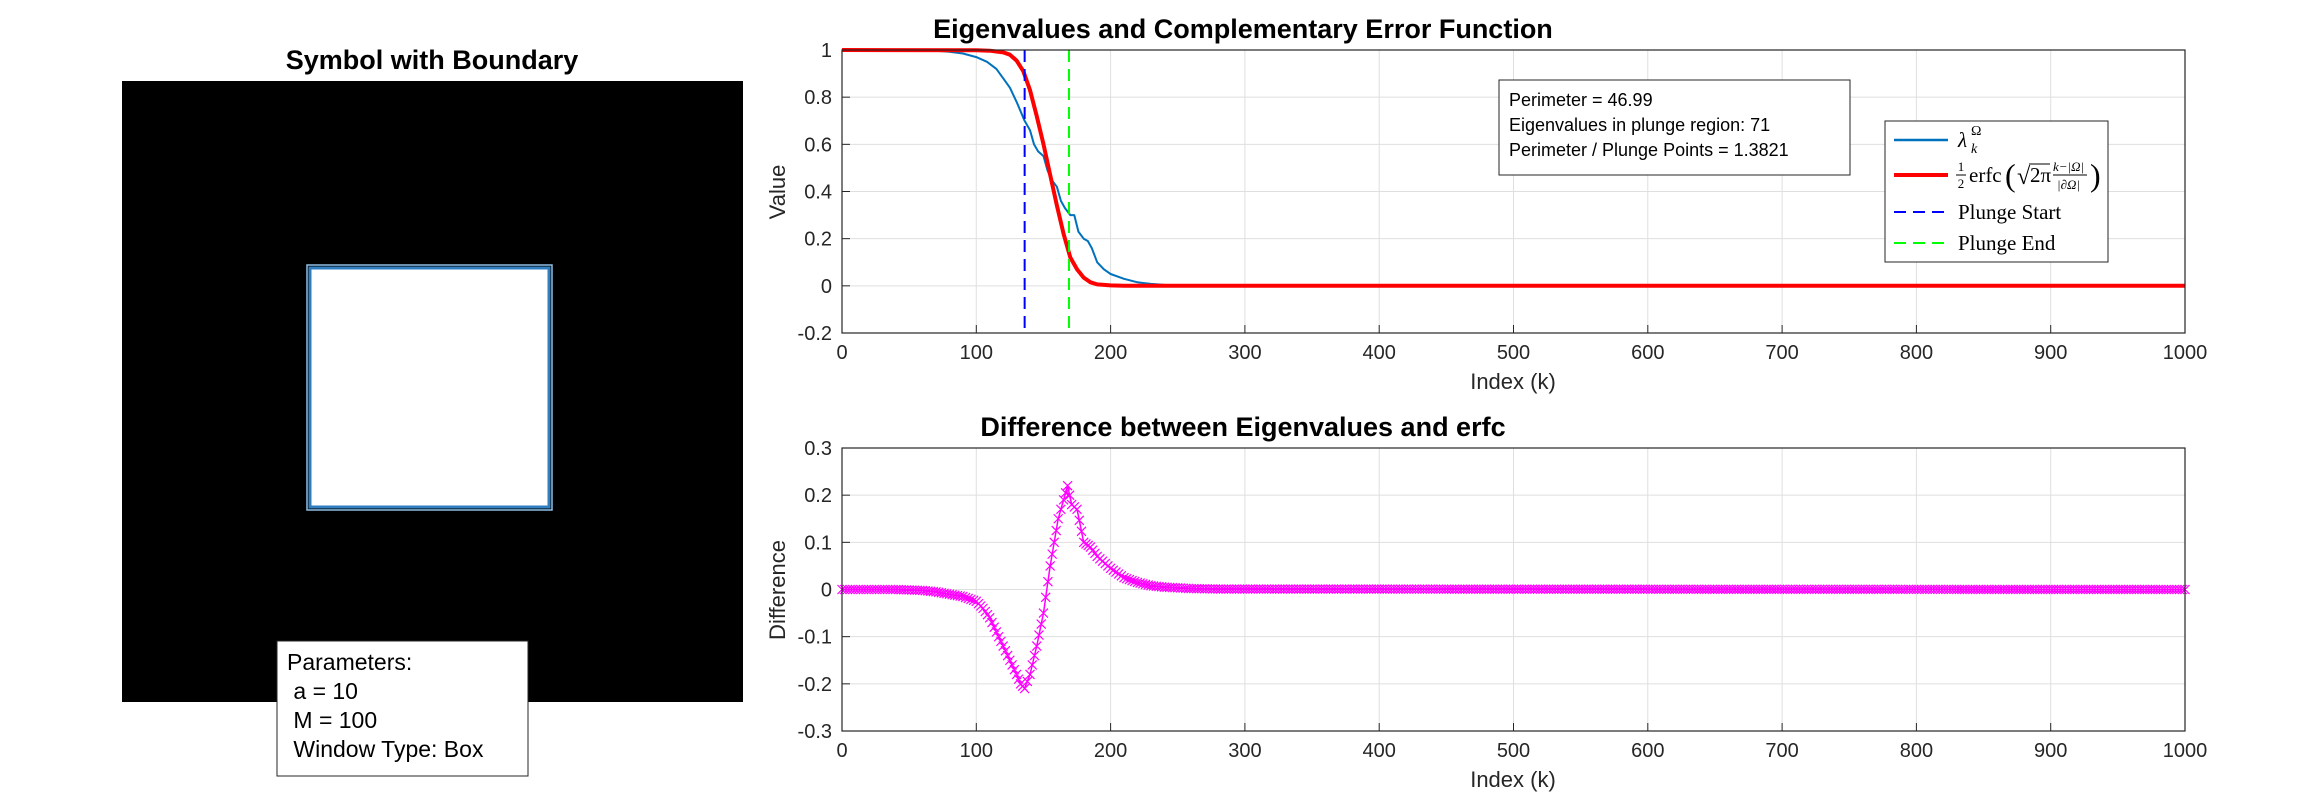 The width and height of the screenshot is (2300, 800). Describe the element at coordinates (1985, 175) in the screenshot. I see `svg-text: erfc` at that location.